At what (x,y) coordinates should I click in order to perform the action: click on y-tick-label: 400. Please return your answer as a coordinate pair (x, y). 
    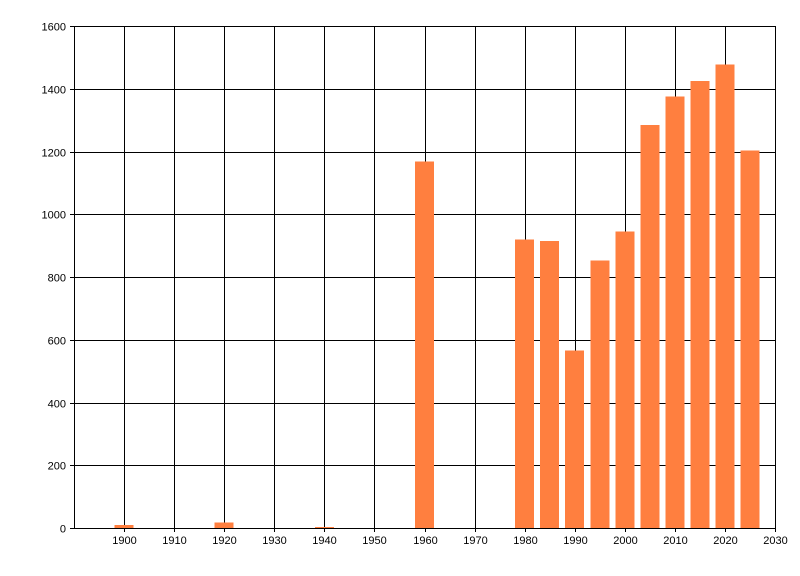
    Looking at the image, I should click on (57, 405).